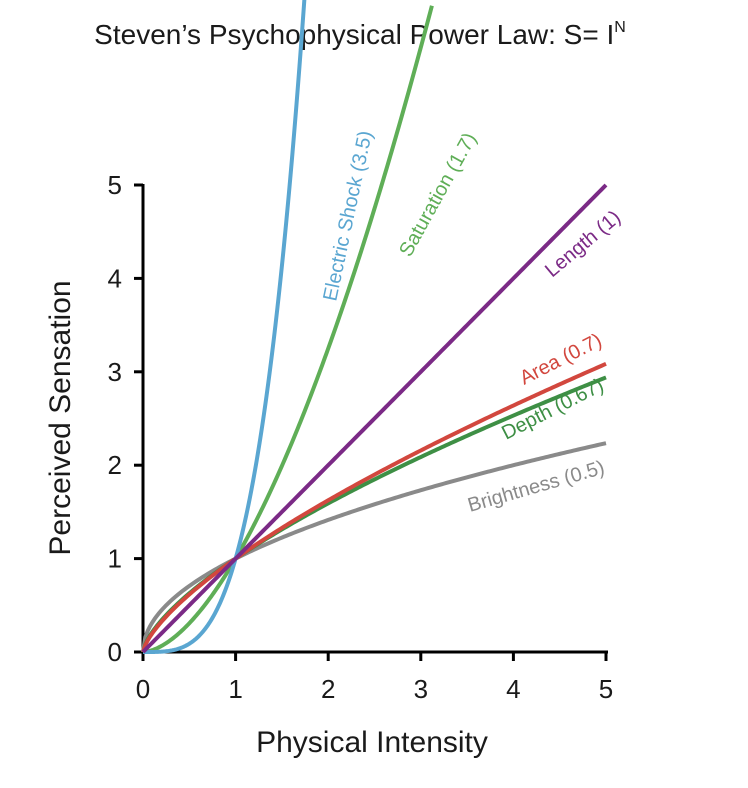 This screenshot has width=748, height=788. What do you see at coordinates (606, 689) in the screenshot?
I see `x-tick-label: 5` at bounding box center [606, 689].